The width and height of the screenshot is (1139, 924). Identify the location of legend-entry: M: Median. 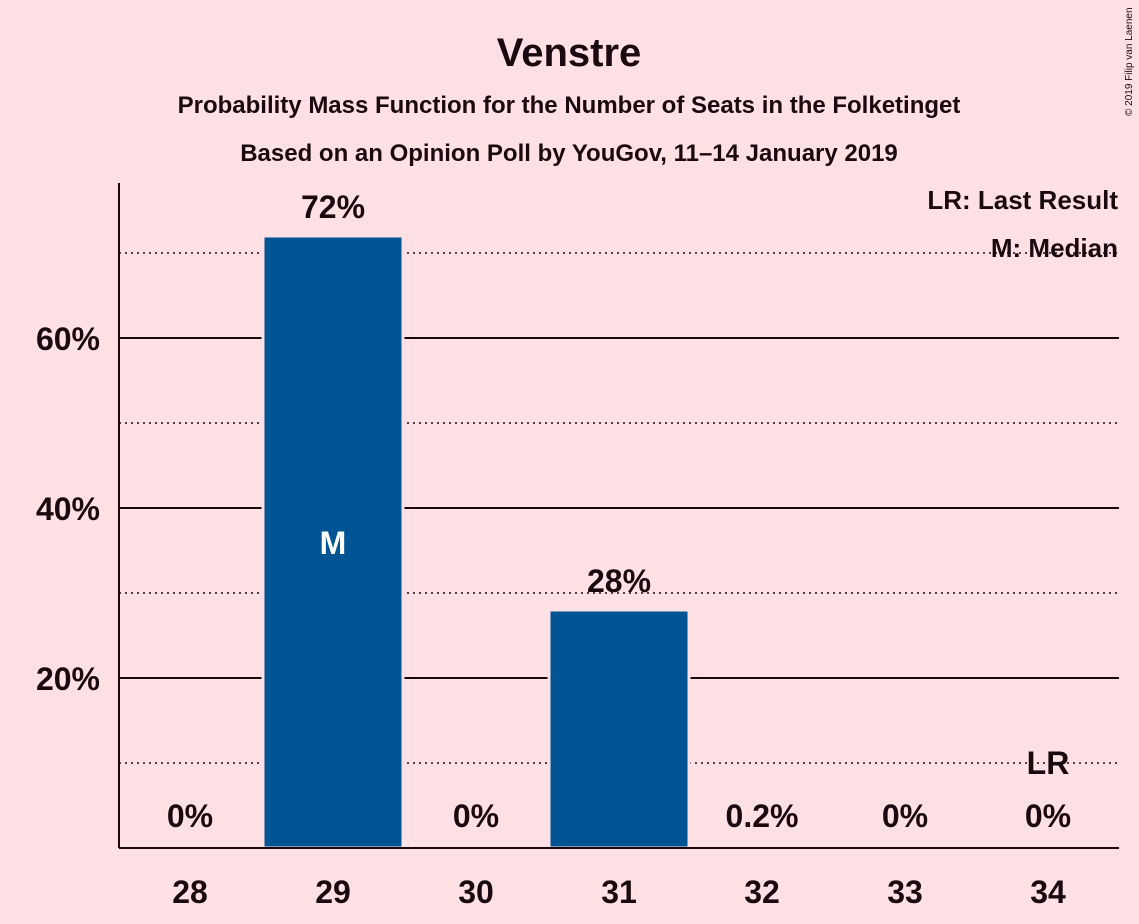
(1054, 248).